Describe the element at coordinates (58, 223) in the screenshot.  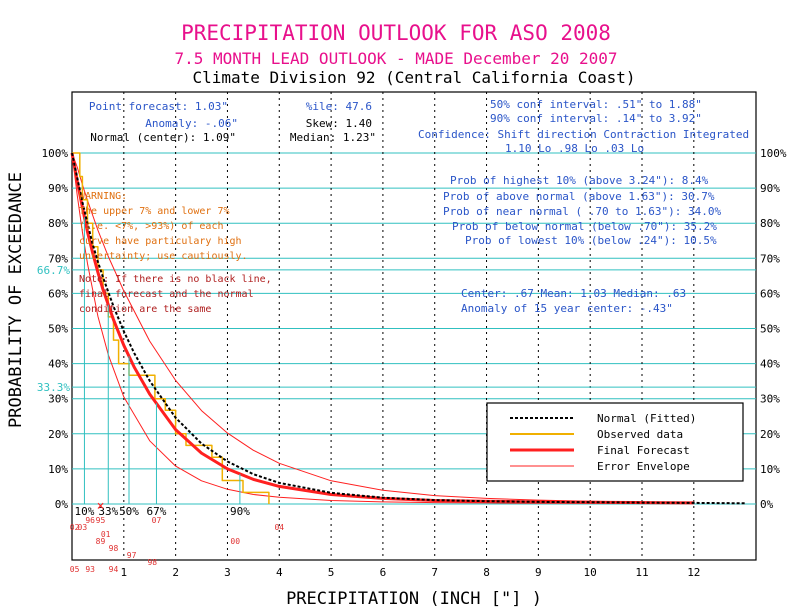
I see `y-tick-label-left: 80%` at that location.